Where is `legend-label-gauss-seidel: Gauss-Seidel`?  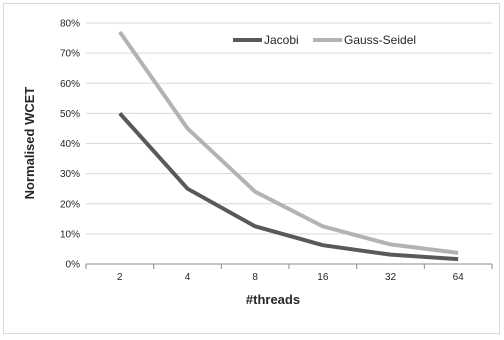
legend-label-gauss-seidel: Gauss-Seidel is located at coordinates (380, 40).